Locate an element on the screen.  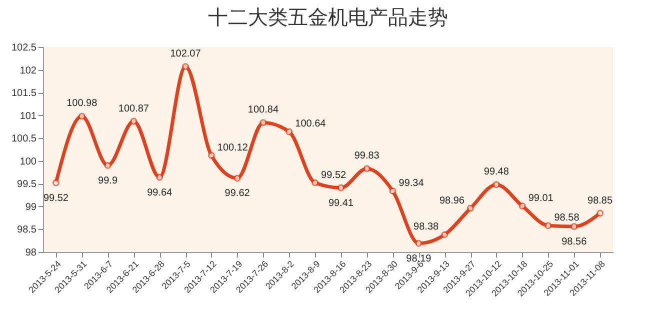
y-tick-label: 101.5 is located at coordinates (24, 94).